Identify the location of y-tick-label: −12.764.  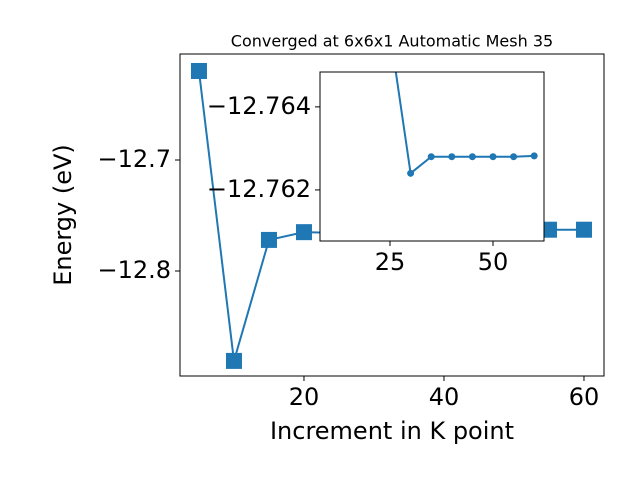
(259, 106).